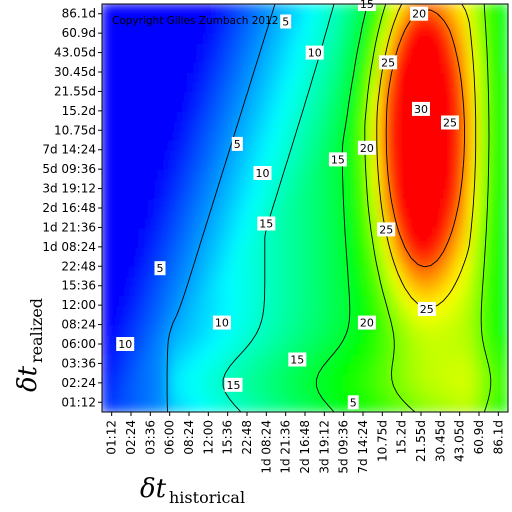 This screenshot has height=512, width=512. Describe the element at coordinates (69, 247) in the screenshot. I see `y-tick-label: 1d 08:24` at that location.